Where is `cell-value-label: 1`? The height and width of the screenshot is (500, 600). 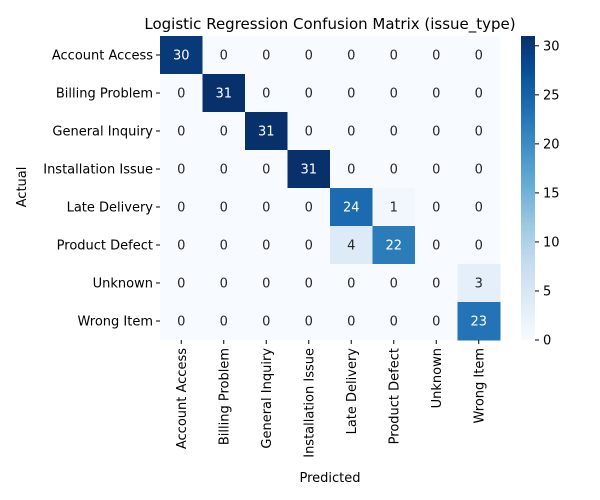 cell-value-label: 1 is located at coordinates (394, 208).